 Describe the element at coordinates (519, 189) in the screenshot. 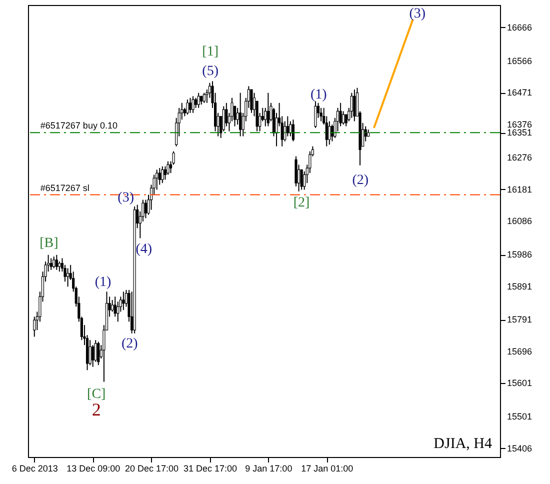

I see `y-tick-label: 16181` at that location.